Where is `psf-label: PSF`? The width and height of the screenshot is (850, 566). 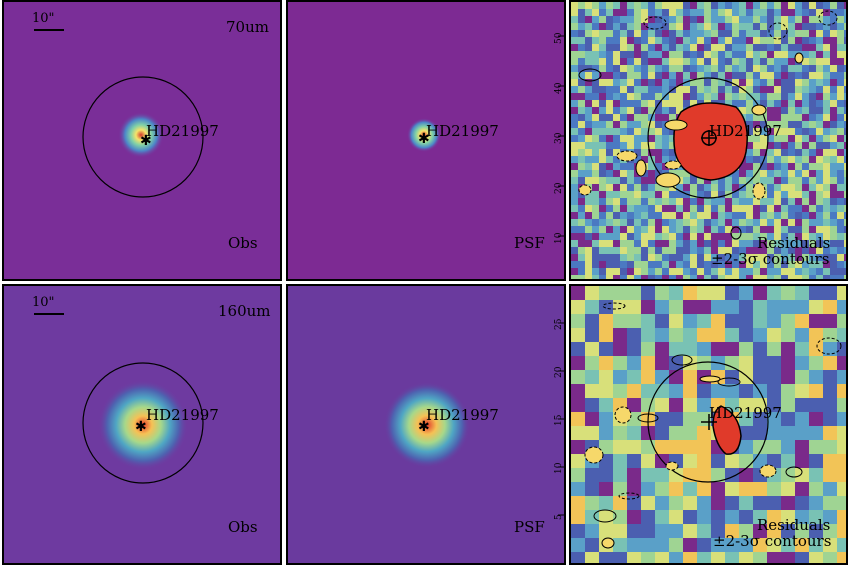
psf-label: PSF is located at coordinates (529, 527).